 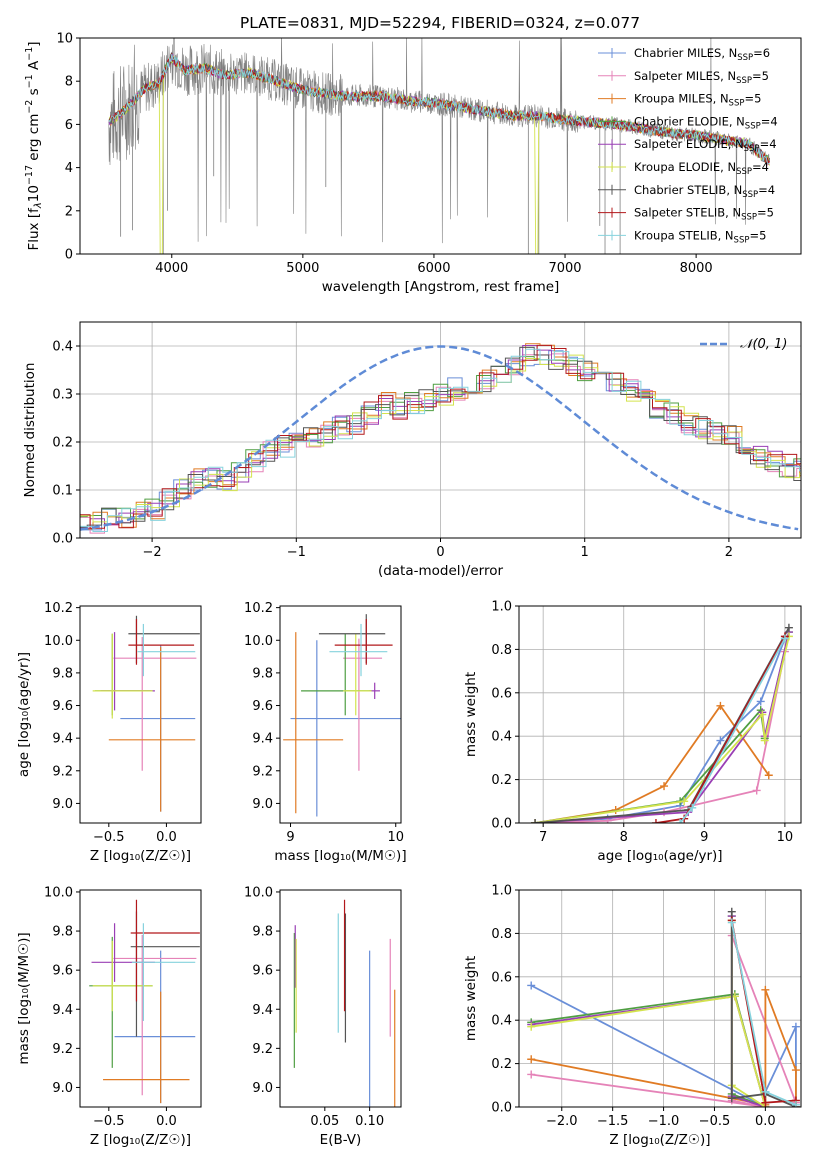 What do you see at coordinates (69, 211) in the screenshot?
I see `y-tick-label: 2` at bounding box center [69, 211].